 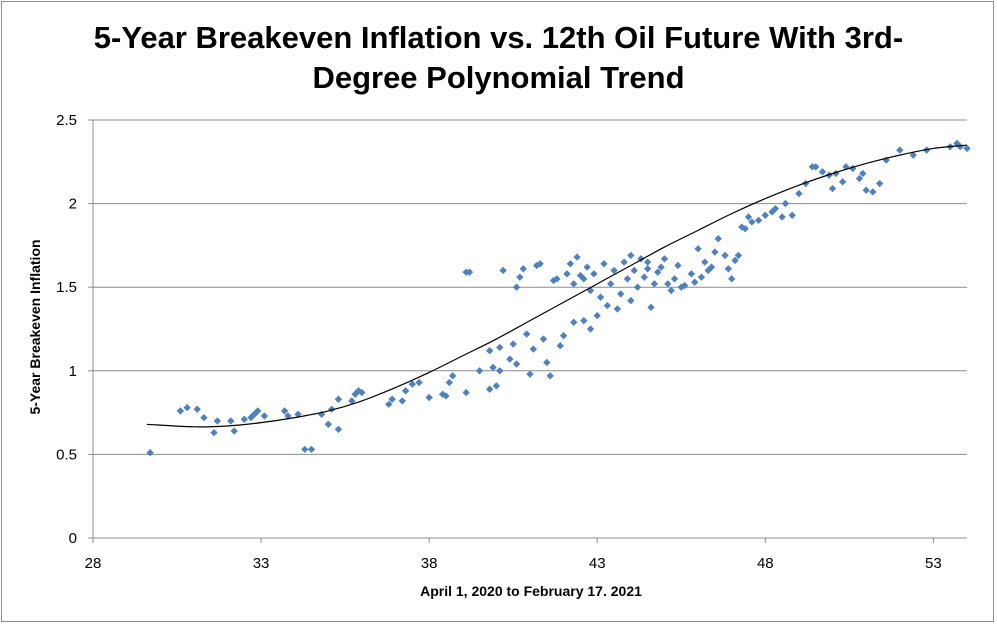 I want to click on chart-title-line-2: Degree Polynomial Trend, so click(x=498, y=77).